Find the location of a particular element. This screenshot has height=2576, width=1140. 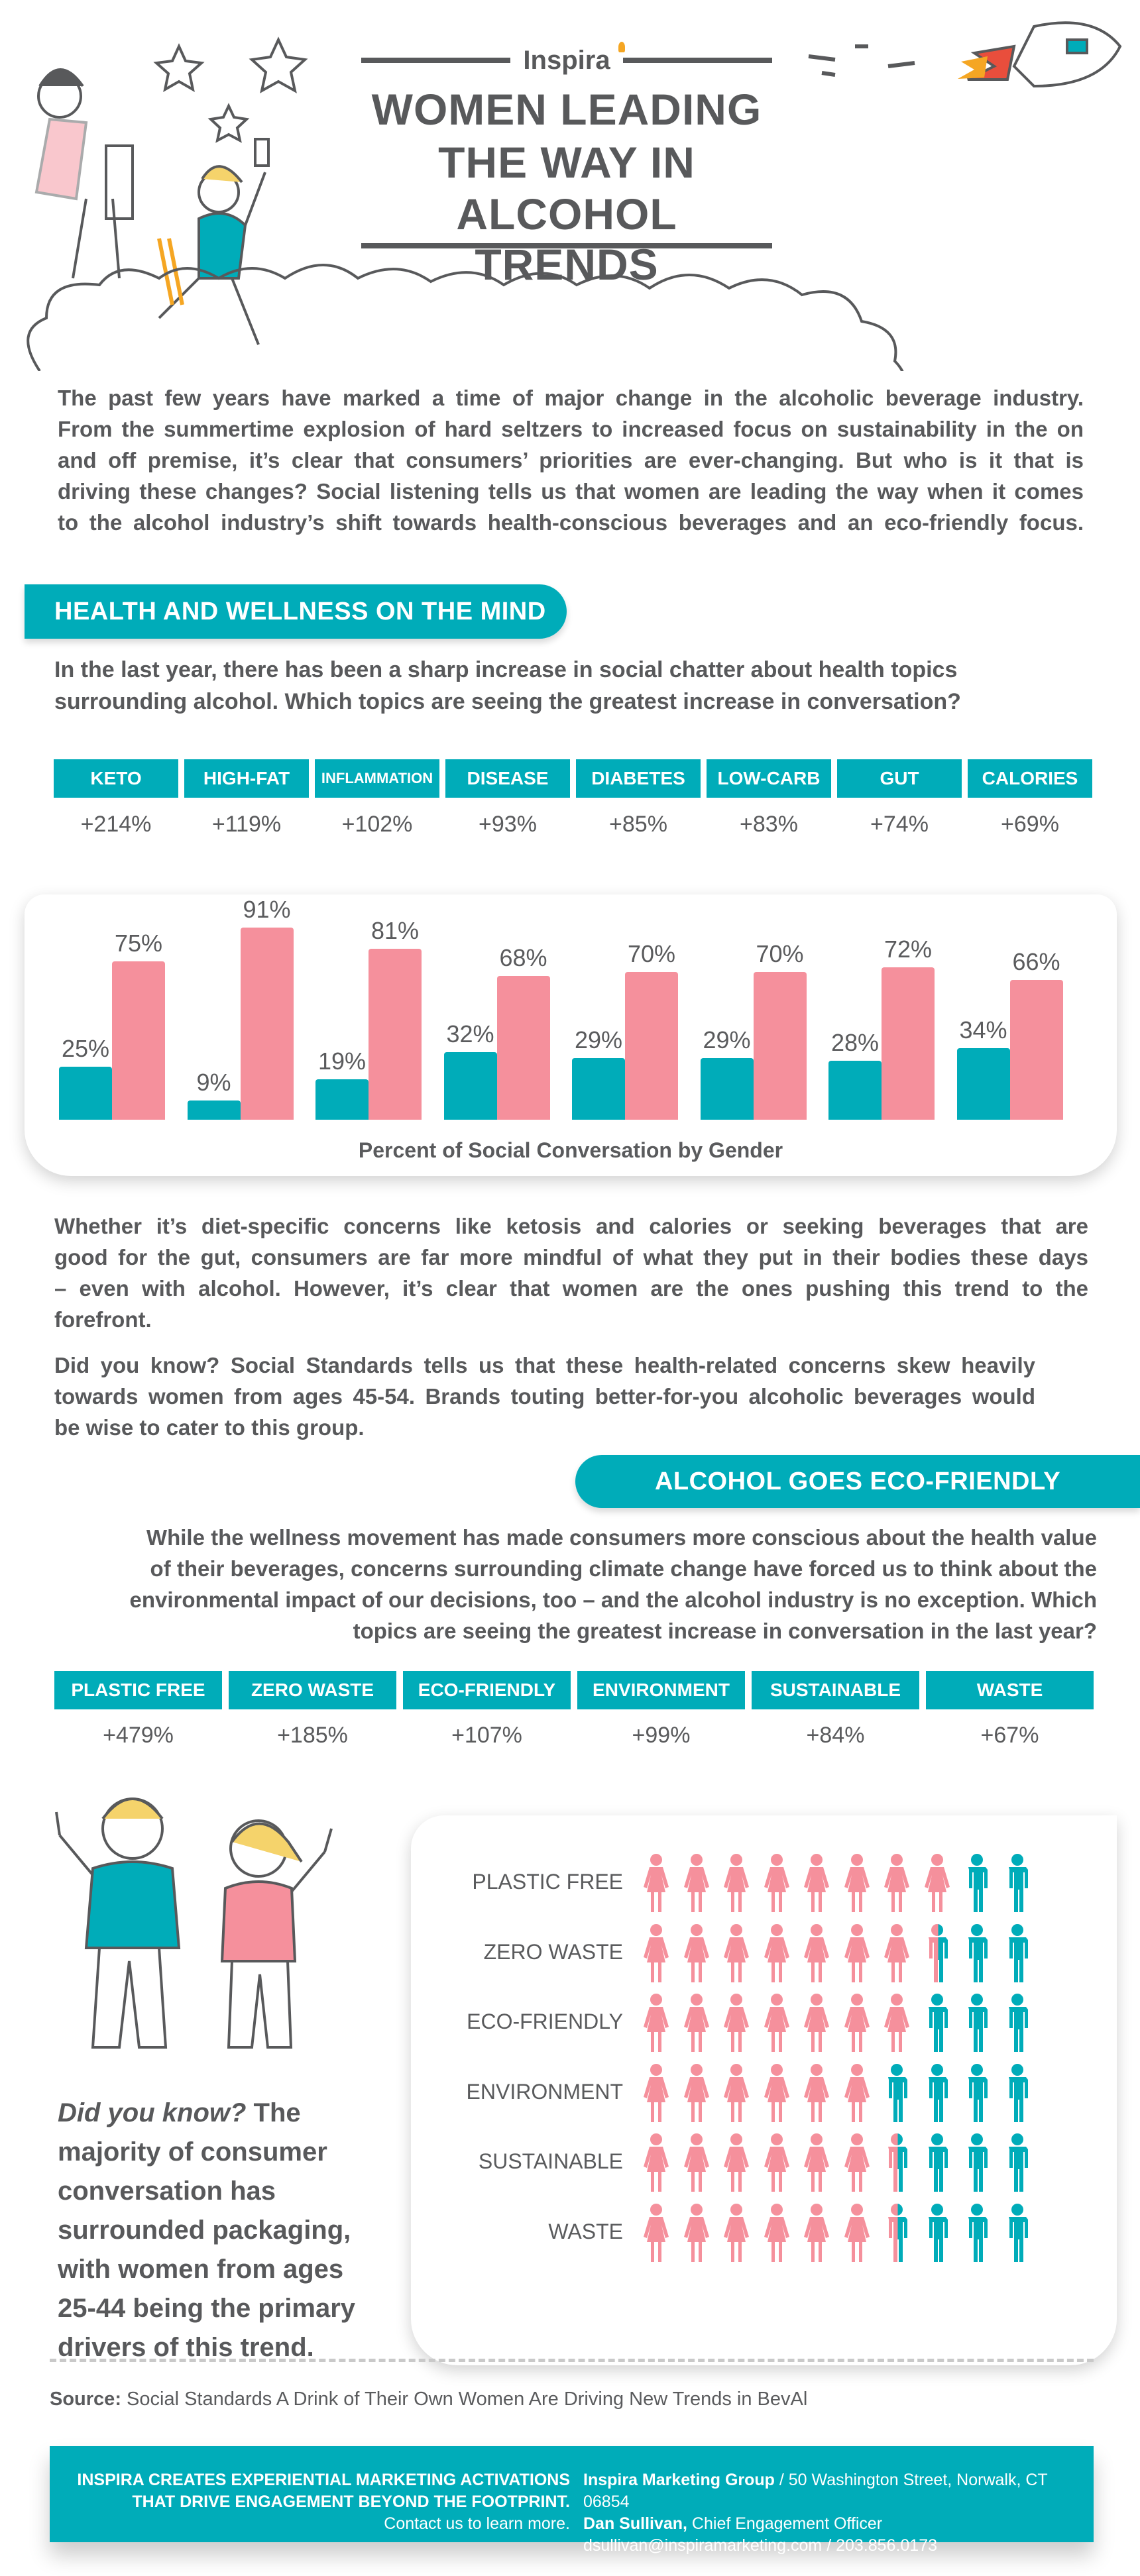

pictogram-row-label: ECO-FRIENDLY is located at coordinates (545, 2021).